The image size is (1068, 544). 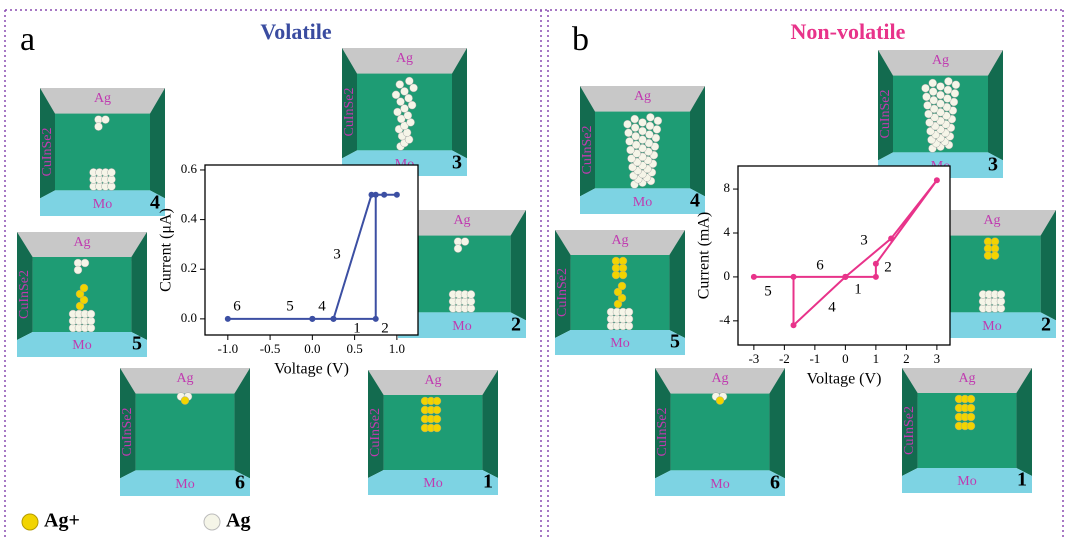 What do you see at coordinates (404, 112) in the screenshot?
I see `cell: AgMoCuInSe23` at bounding box center [404, 112].